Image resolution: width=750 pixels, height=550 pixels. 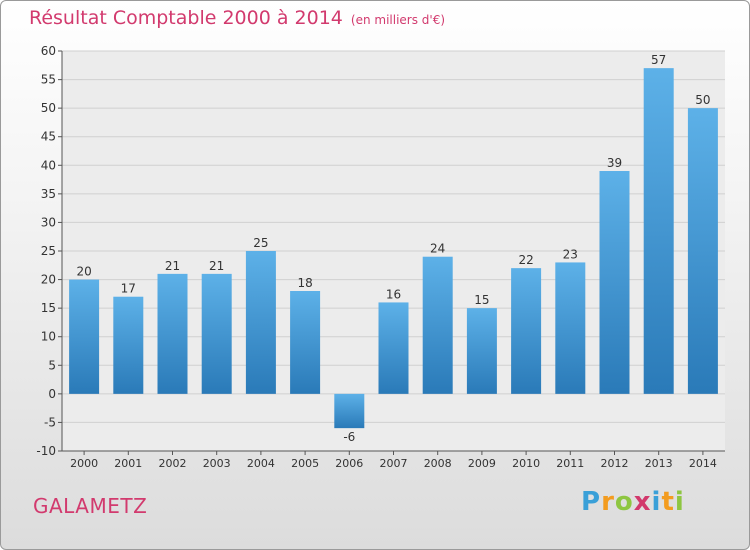 I want to click on x-tick-label: 2004, so click(x=261, y=463).